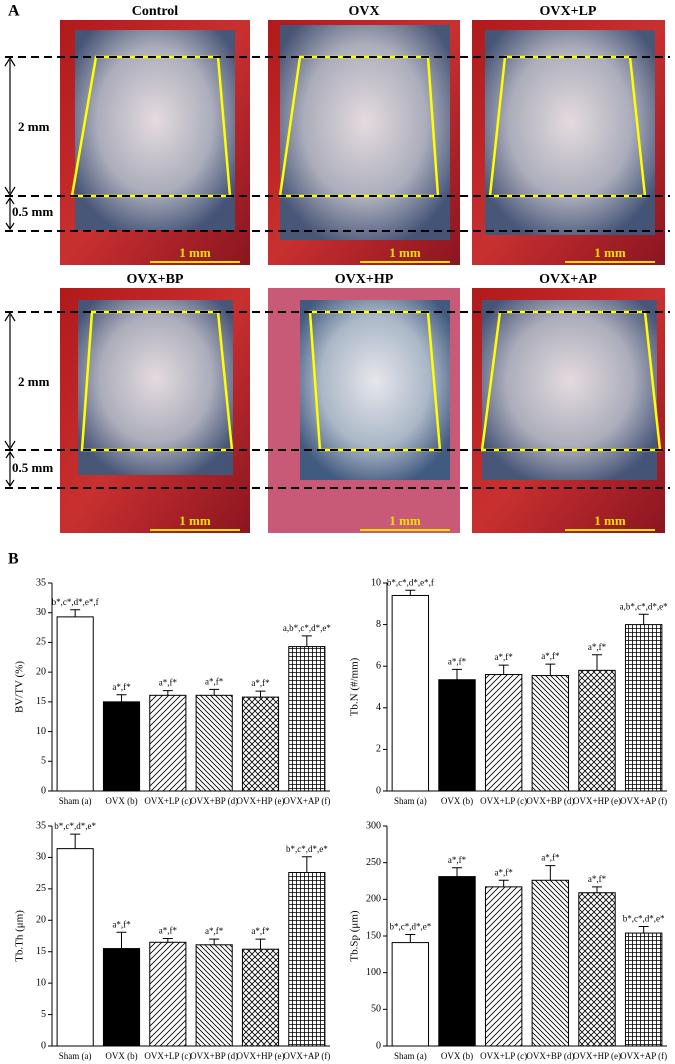  I want to click on panel-label: A, so click(14, 11).